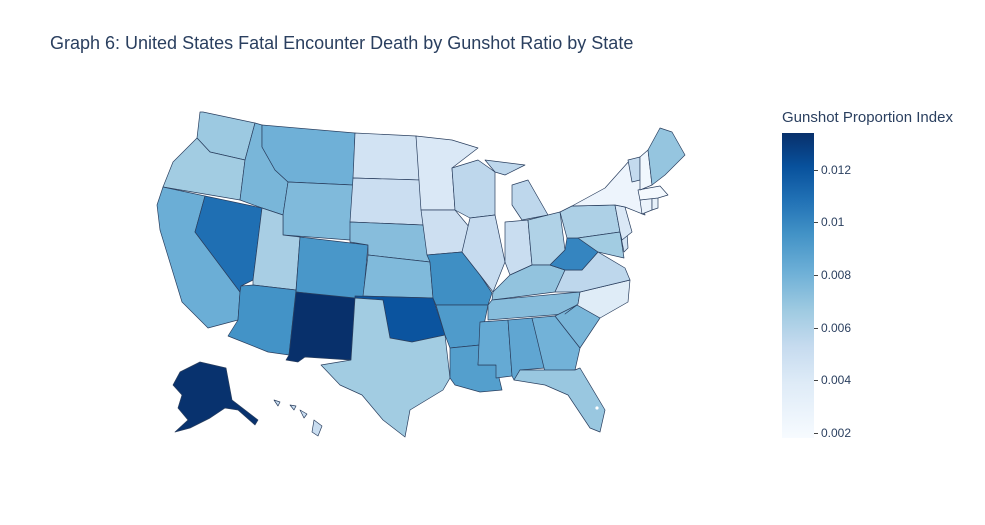 The width and height of the screenshot is (985, 525). What do you see at coordinates (646, 206) in the screenshot?
I see `state-CT` at bounding box center [646, 206].